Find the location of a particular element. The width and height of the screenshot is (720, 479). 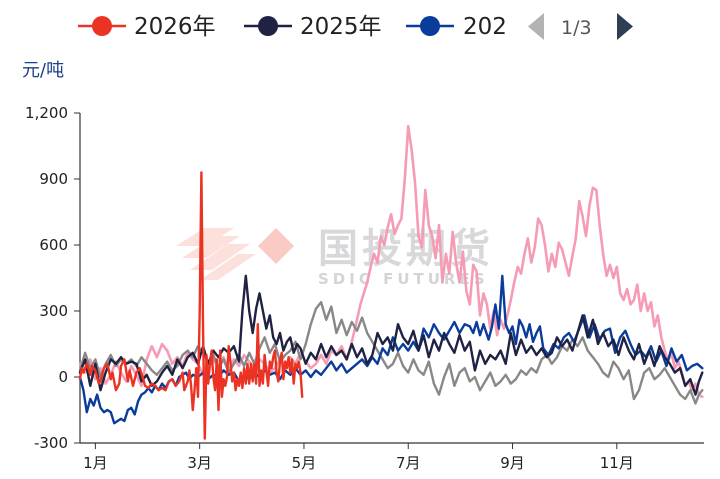

watermark-text-cn: 国投期货 is located at coordinates (406, 249).